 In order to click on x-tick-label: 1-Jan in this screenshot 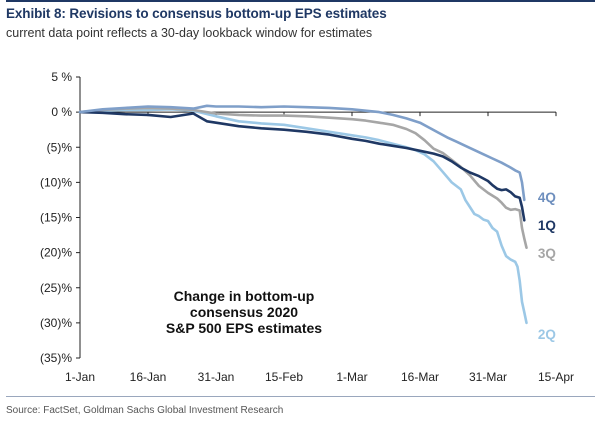, I will do `click(80, 377)`.